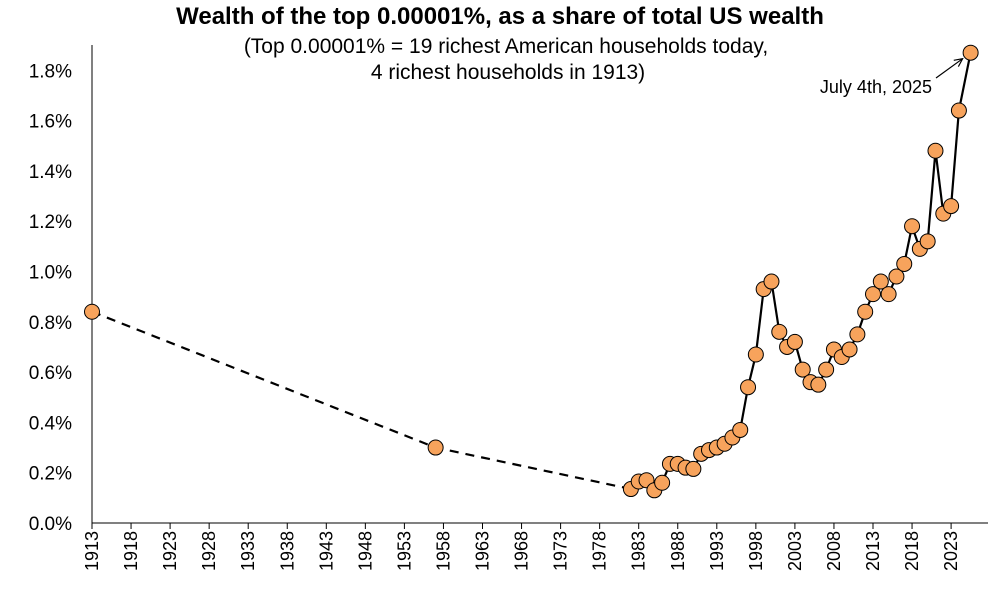 The width and height of the screenshot is (1000, 603). What do you see at coordinates (522, 551) in the screenshot?
I see `x-tick-label: 1968` at bounding box center [522, 551].